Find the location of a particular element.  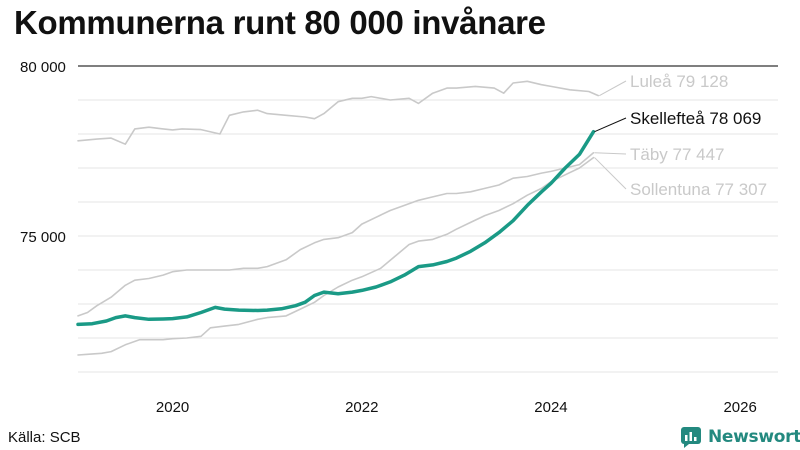

y-tick-label: 75 000 is located at coordinates (43, 237).